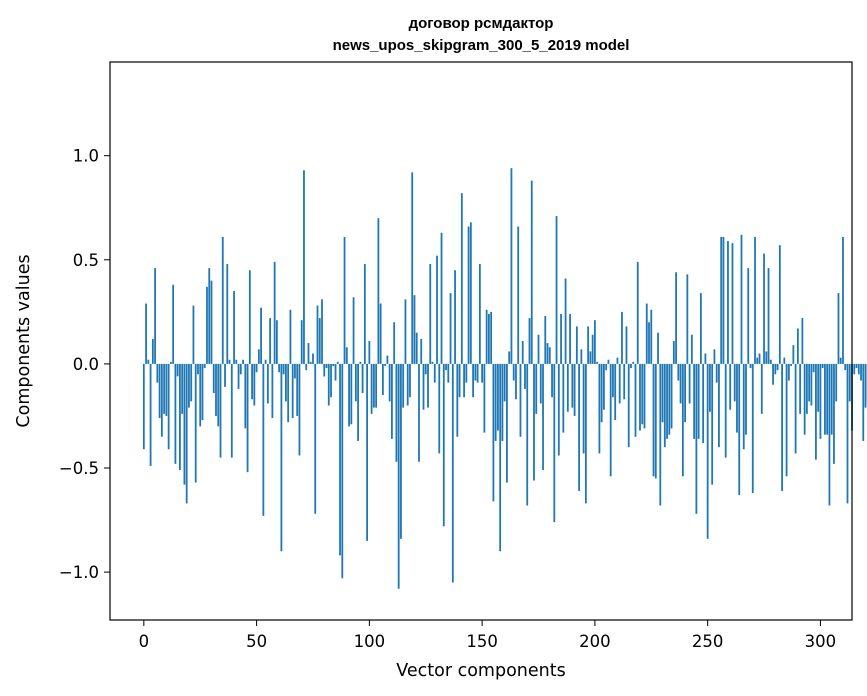 This screenshot has height=696, width=867. I want to click on x-tick-label: 0, so click(144, 641).